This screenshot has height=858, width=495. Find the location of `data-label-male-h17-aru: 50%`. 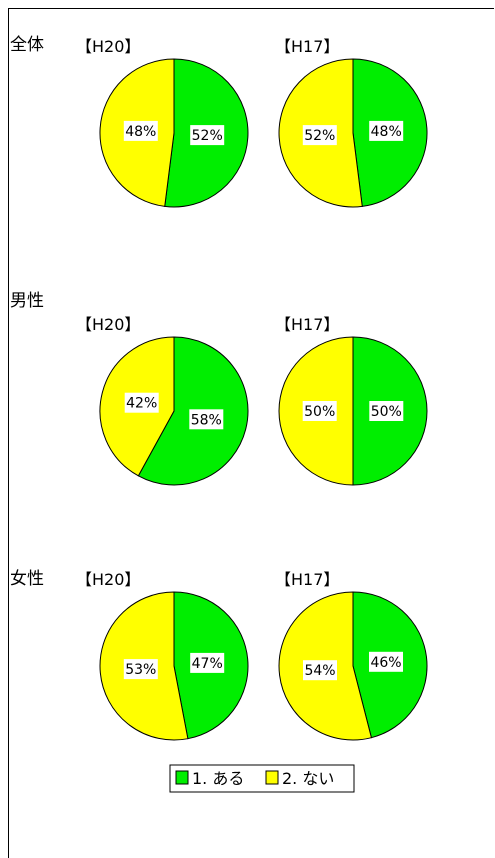

data-label-male-h17-aru: 50% is located at coordinates (386, 412).